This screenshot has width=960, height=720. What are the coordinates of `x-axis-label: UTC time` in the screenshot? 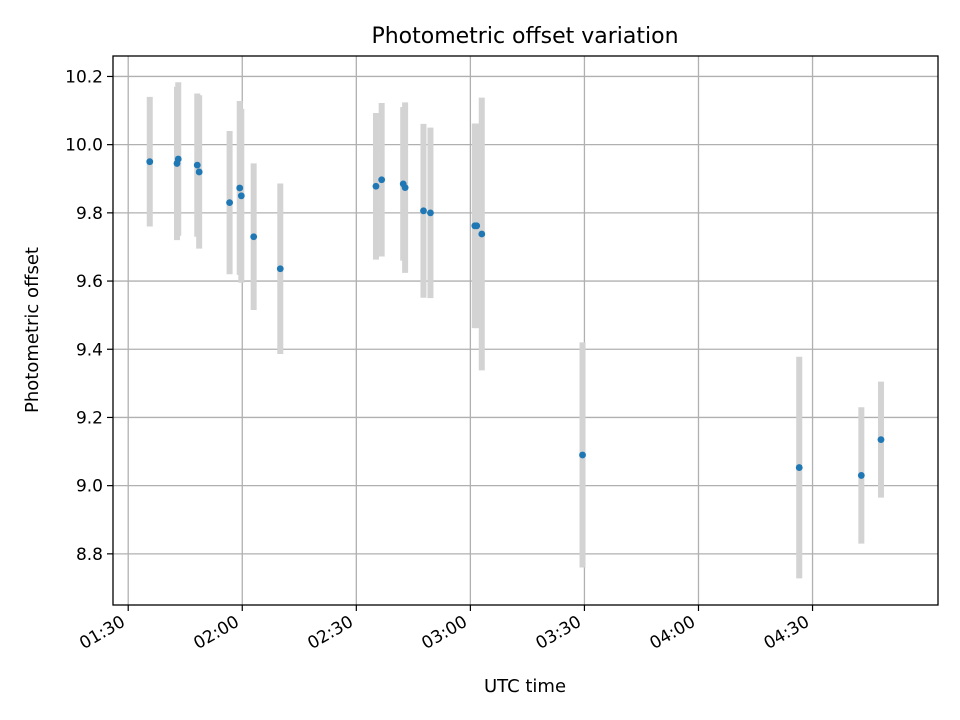 It's located at (525, 686).